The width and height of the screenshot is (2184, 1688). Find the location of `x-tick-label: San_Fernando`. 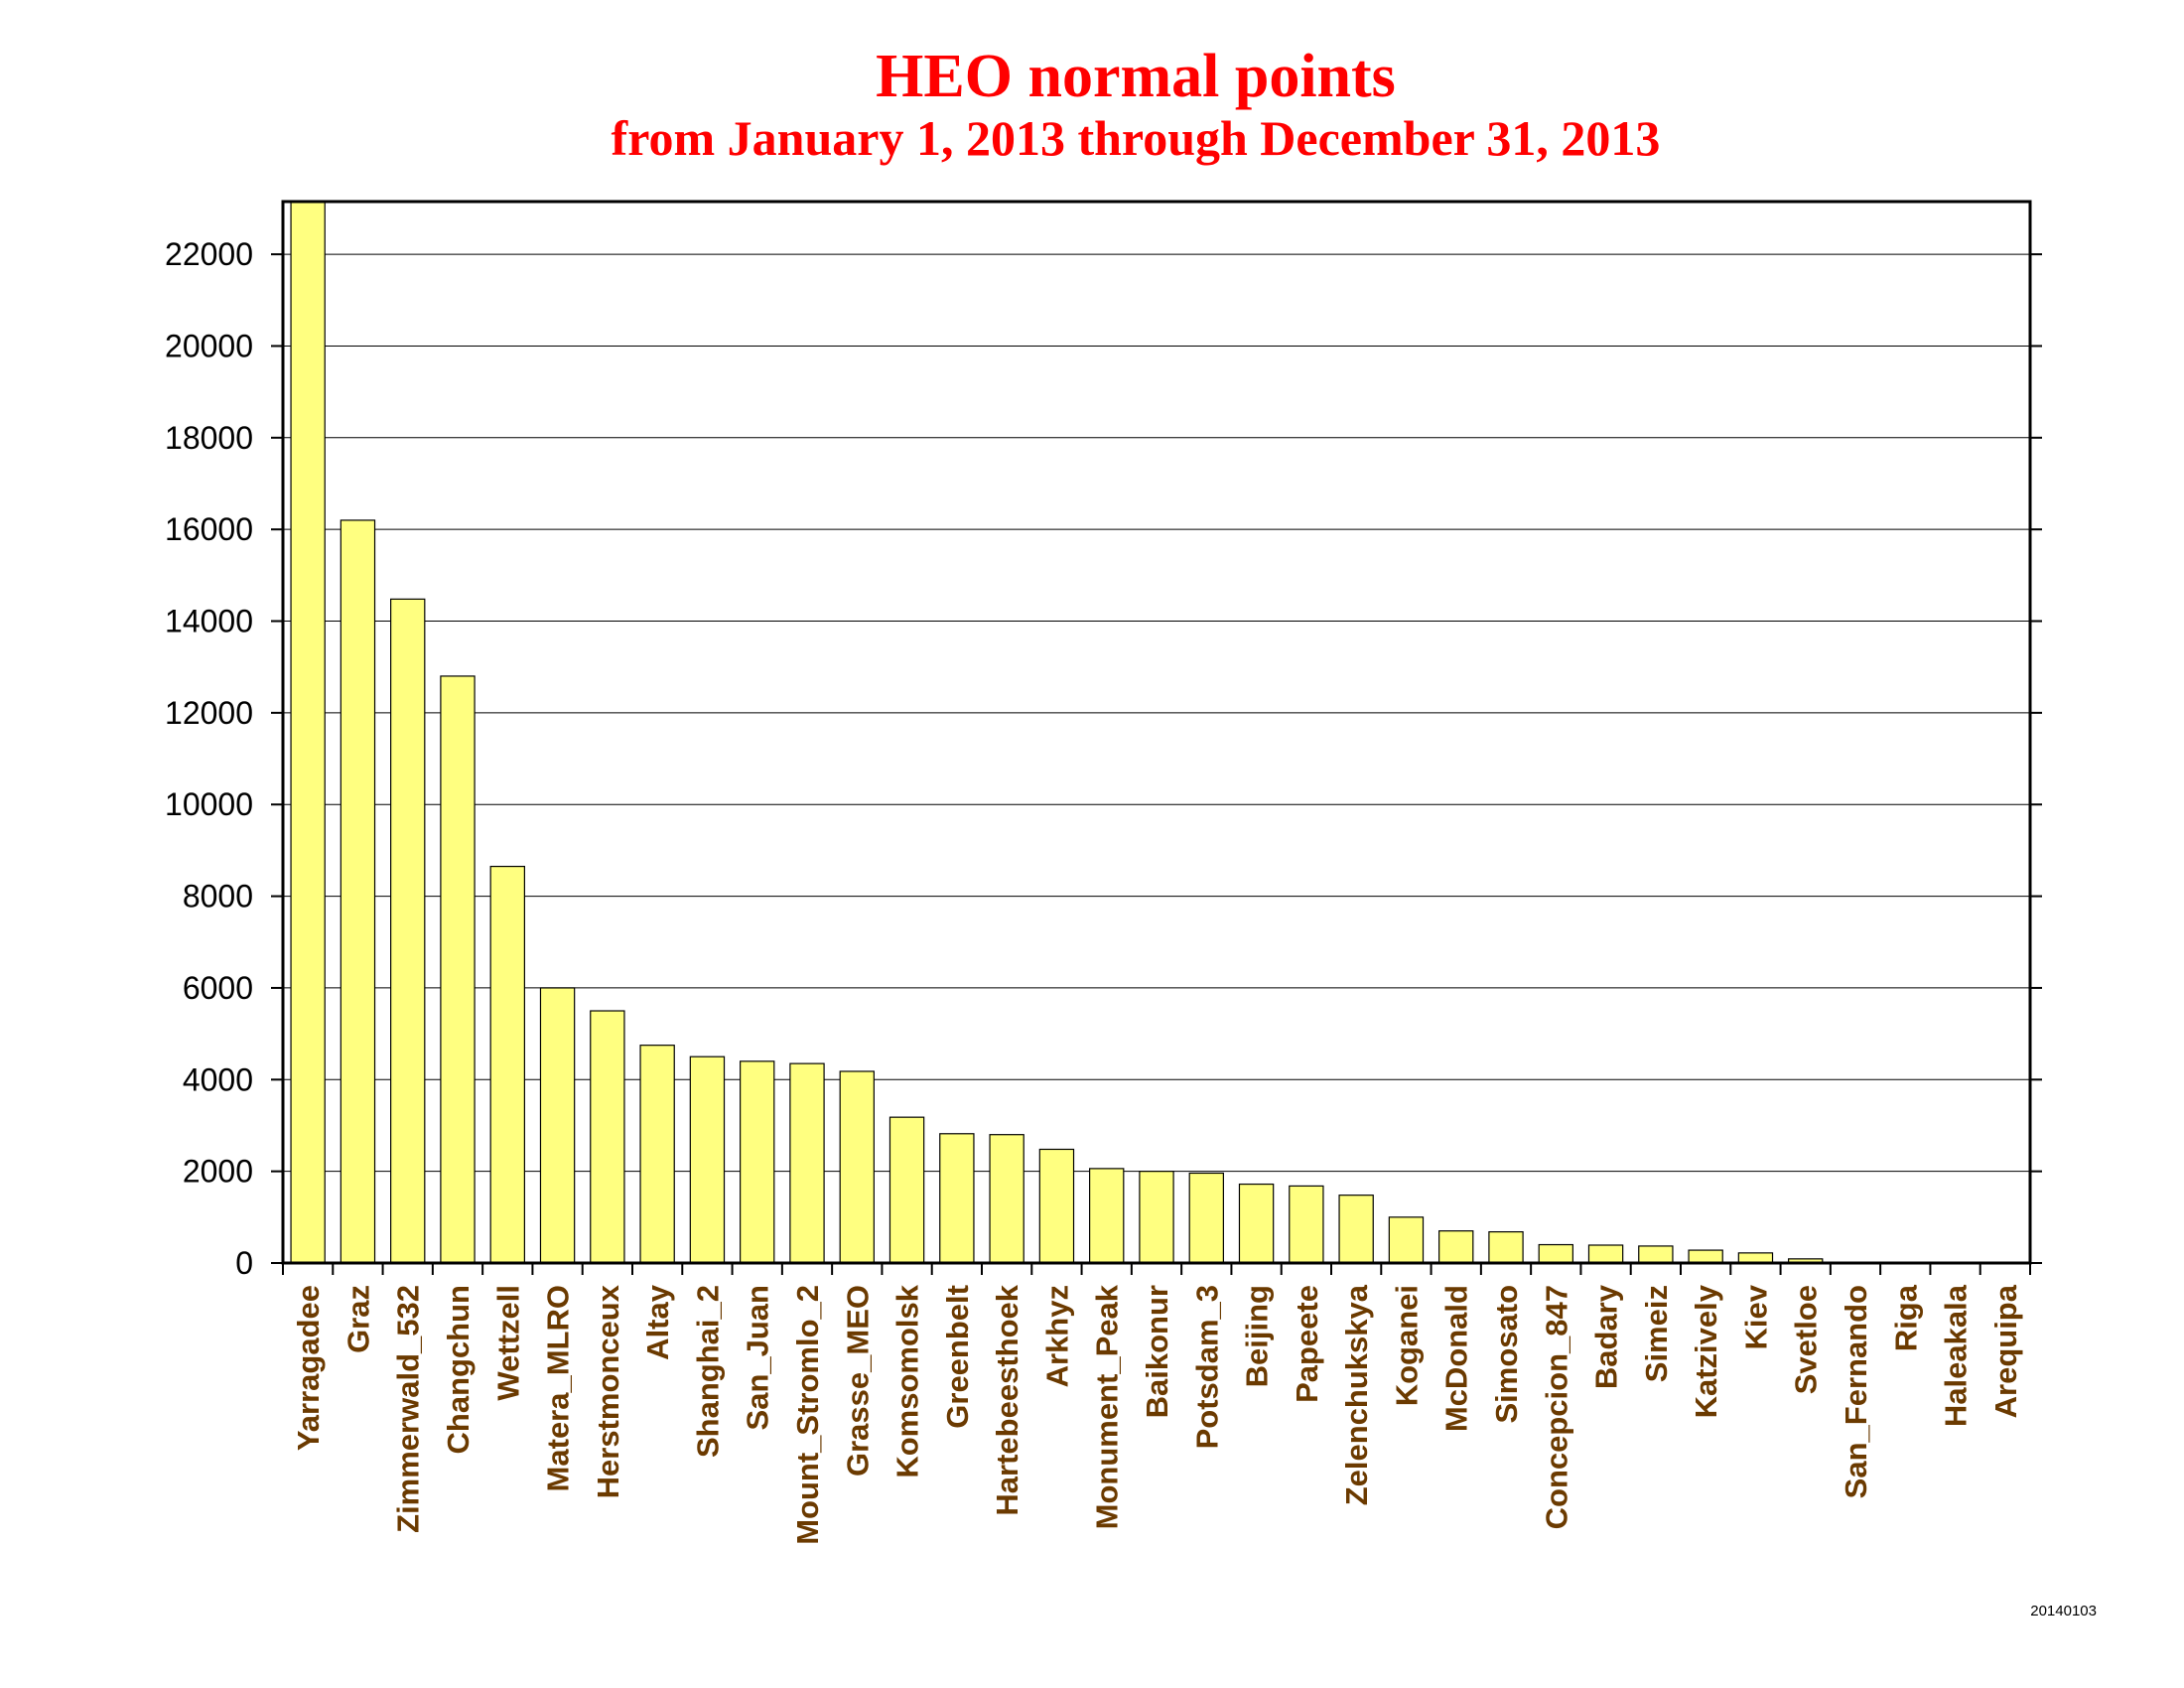

x-tick-label: San_Fernando is located at coordinates (1856, 1391).